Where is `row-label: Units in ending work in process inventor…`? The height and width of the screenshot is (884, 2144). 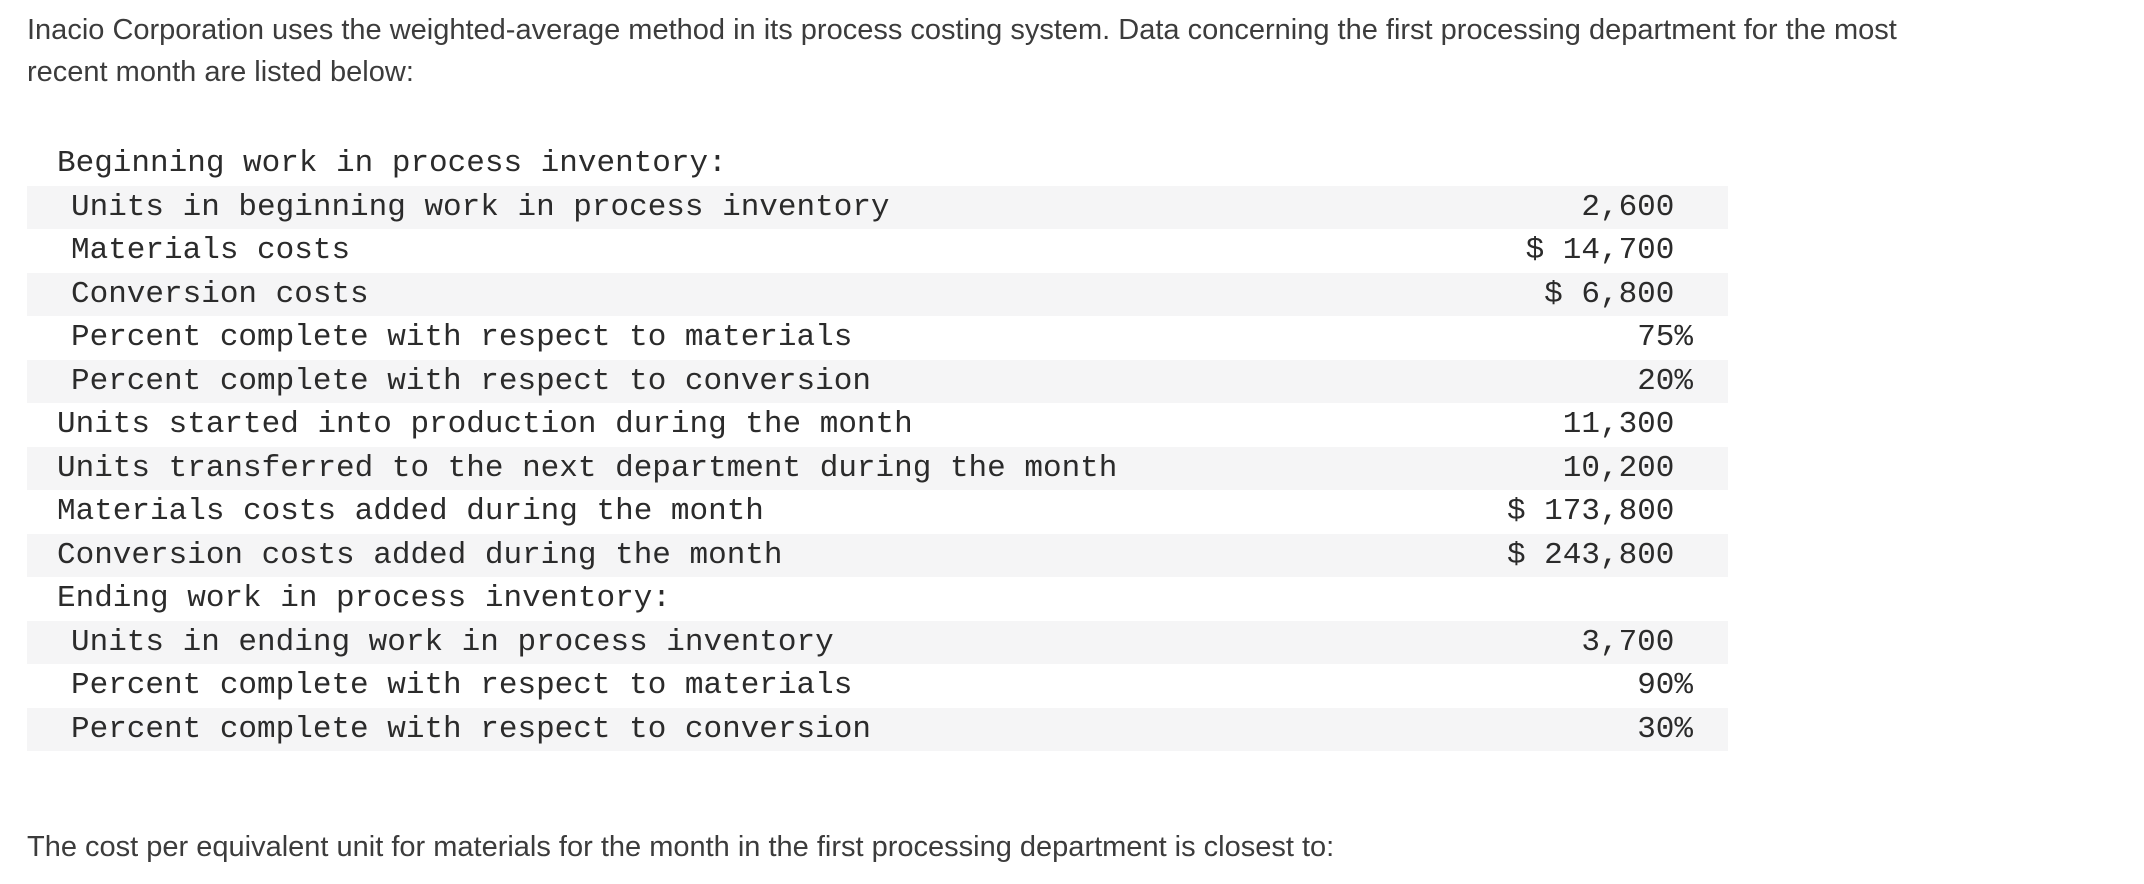 row-label: Units in ending work in process inventor… is located at coordinates (452, 642).